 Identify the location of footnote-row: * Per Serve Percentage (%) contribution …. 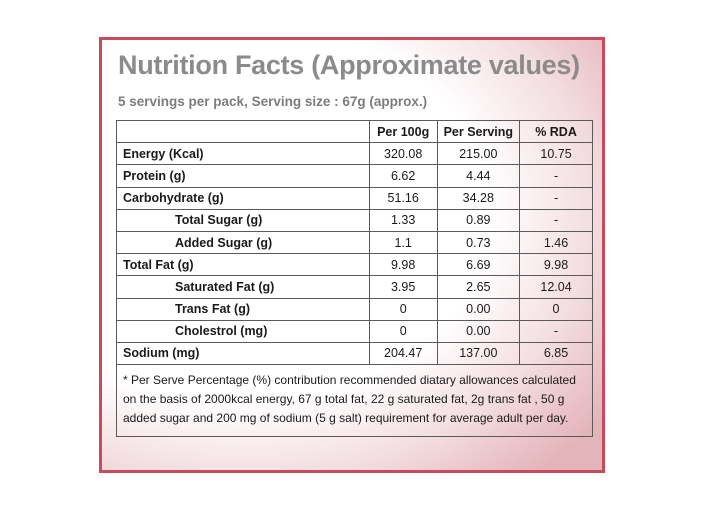
(354, 401).